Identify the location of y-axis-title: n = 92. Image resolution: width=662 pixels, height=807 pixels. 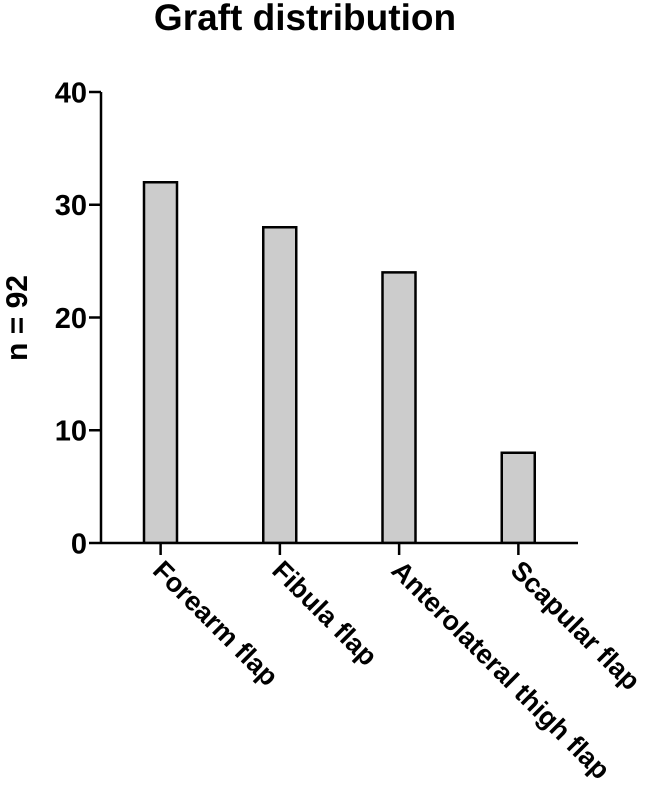
(18, 318).